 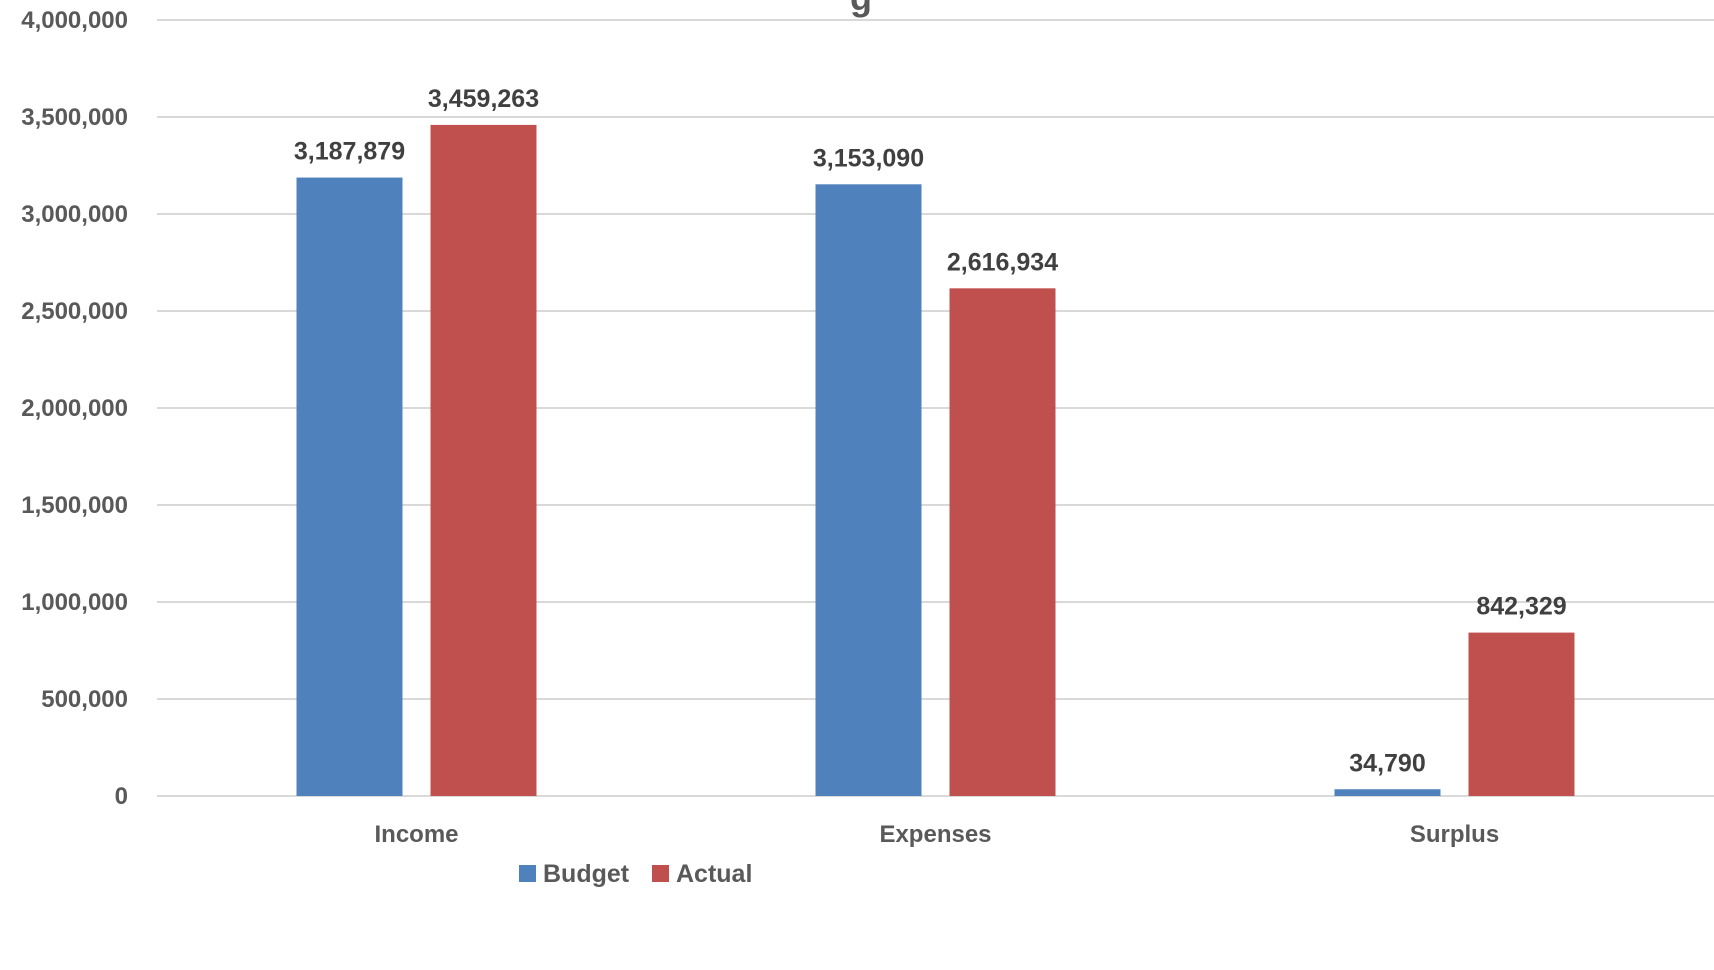 I want to click on x-tick-label: Surplus, so click(x=1454, y=834).